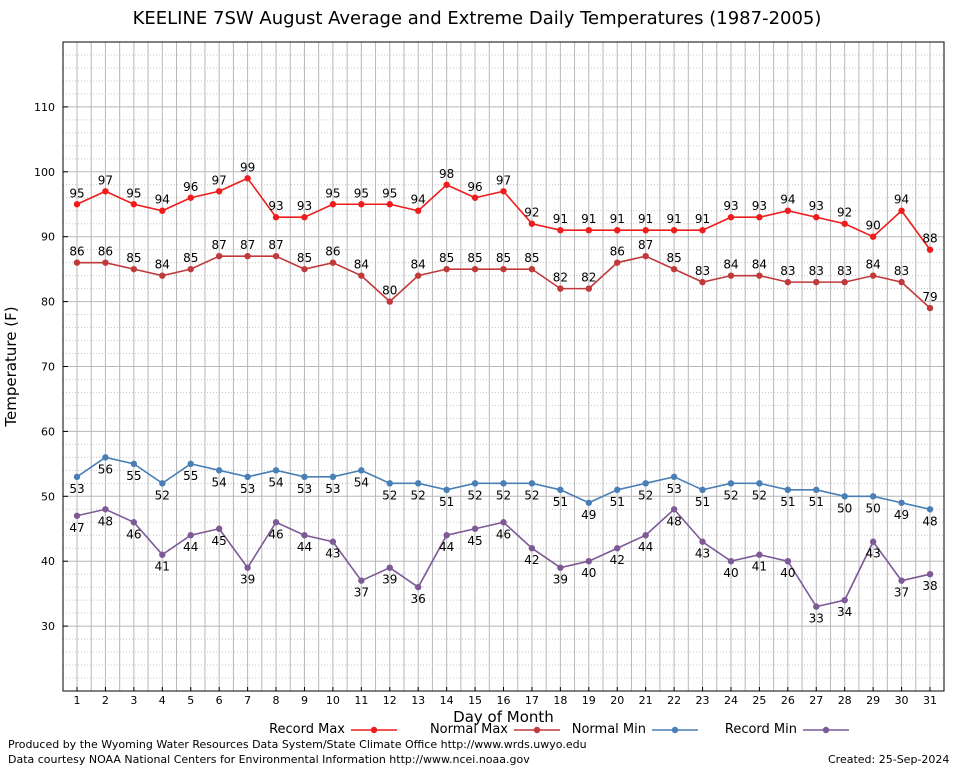 The width and height of the screenshot is (954, 768). I want to click on x-tick-label: 1, so click(77, 700).